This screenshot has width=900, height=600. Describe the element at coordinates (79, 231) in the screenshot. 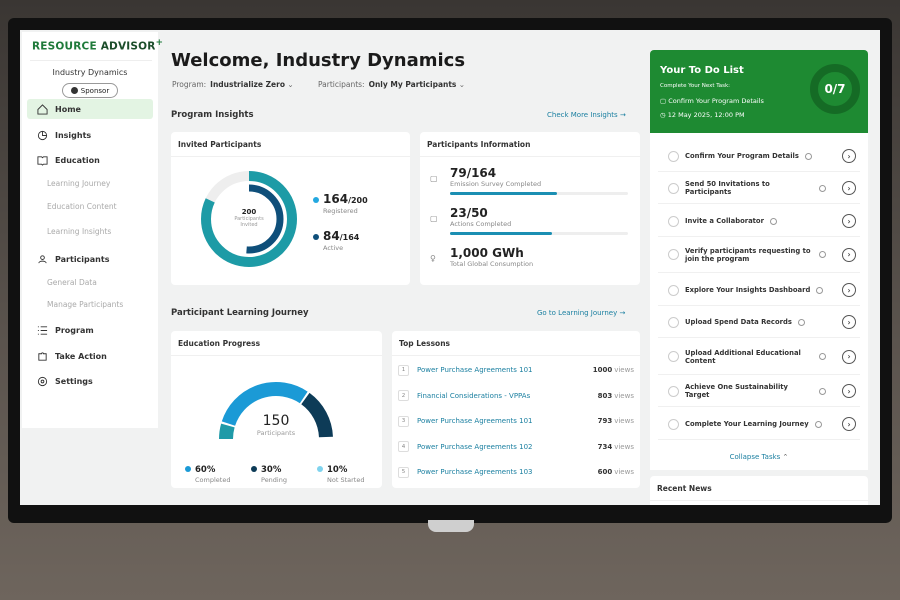

I see `sidebar-subitem: Learning Insights` at that location.